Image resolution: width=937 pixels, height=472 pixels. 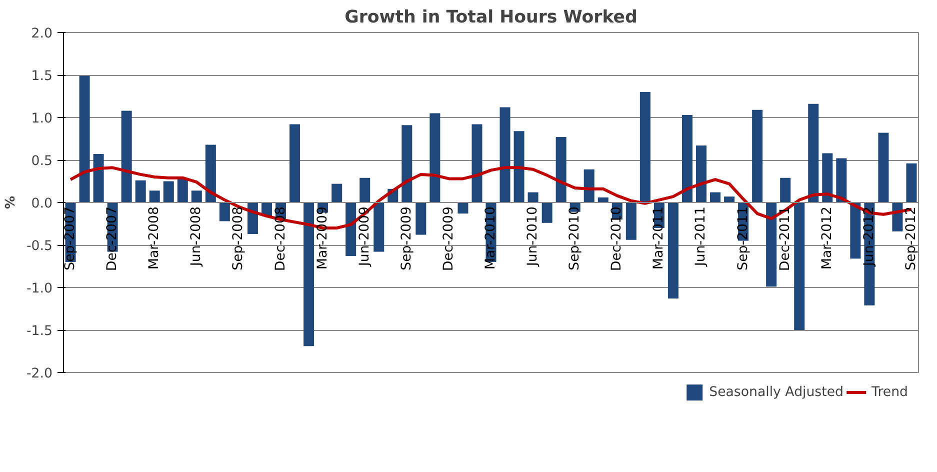 I want to click on y-tick-label: -1.0, so click(x=39, y=289).